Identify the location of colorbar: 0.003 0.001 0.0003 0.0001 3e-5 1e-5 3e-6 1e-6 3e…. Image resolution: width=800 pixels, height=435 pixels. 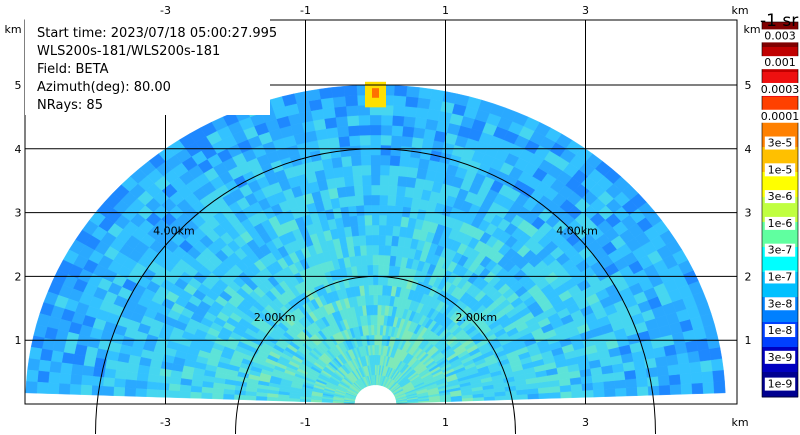
(779, 204).